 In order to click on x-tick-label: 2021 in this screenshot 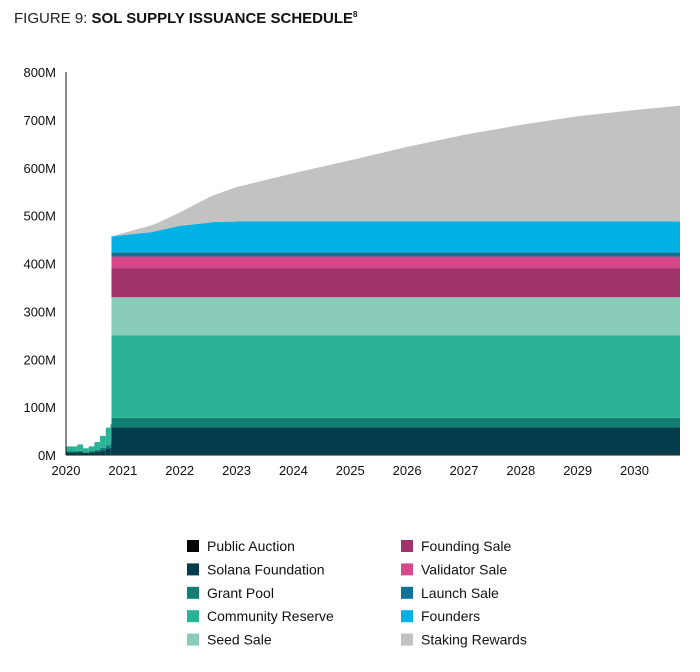, I will do `click(122, 470)`.